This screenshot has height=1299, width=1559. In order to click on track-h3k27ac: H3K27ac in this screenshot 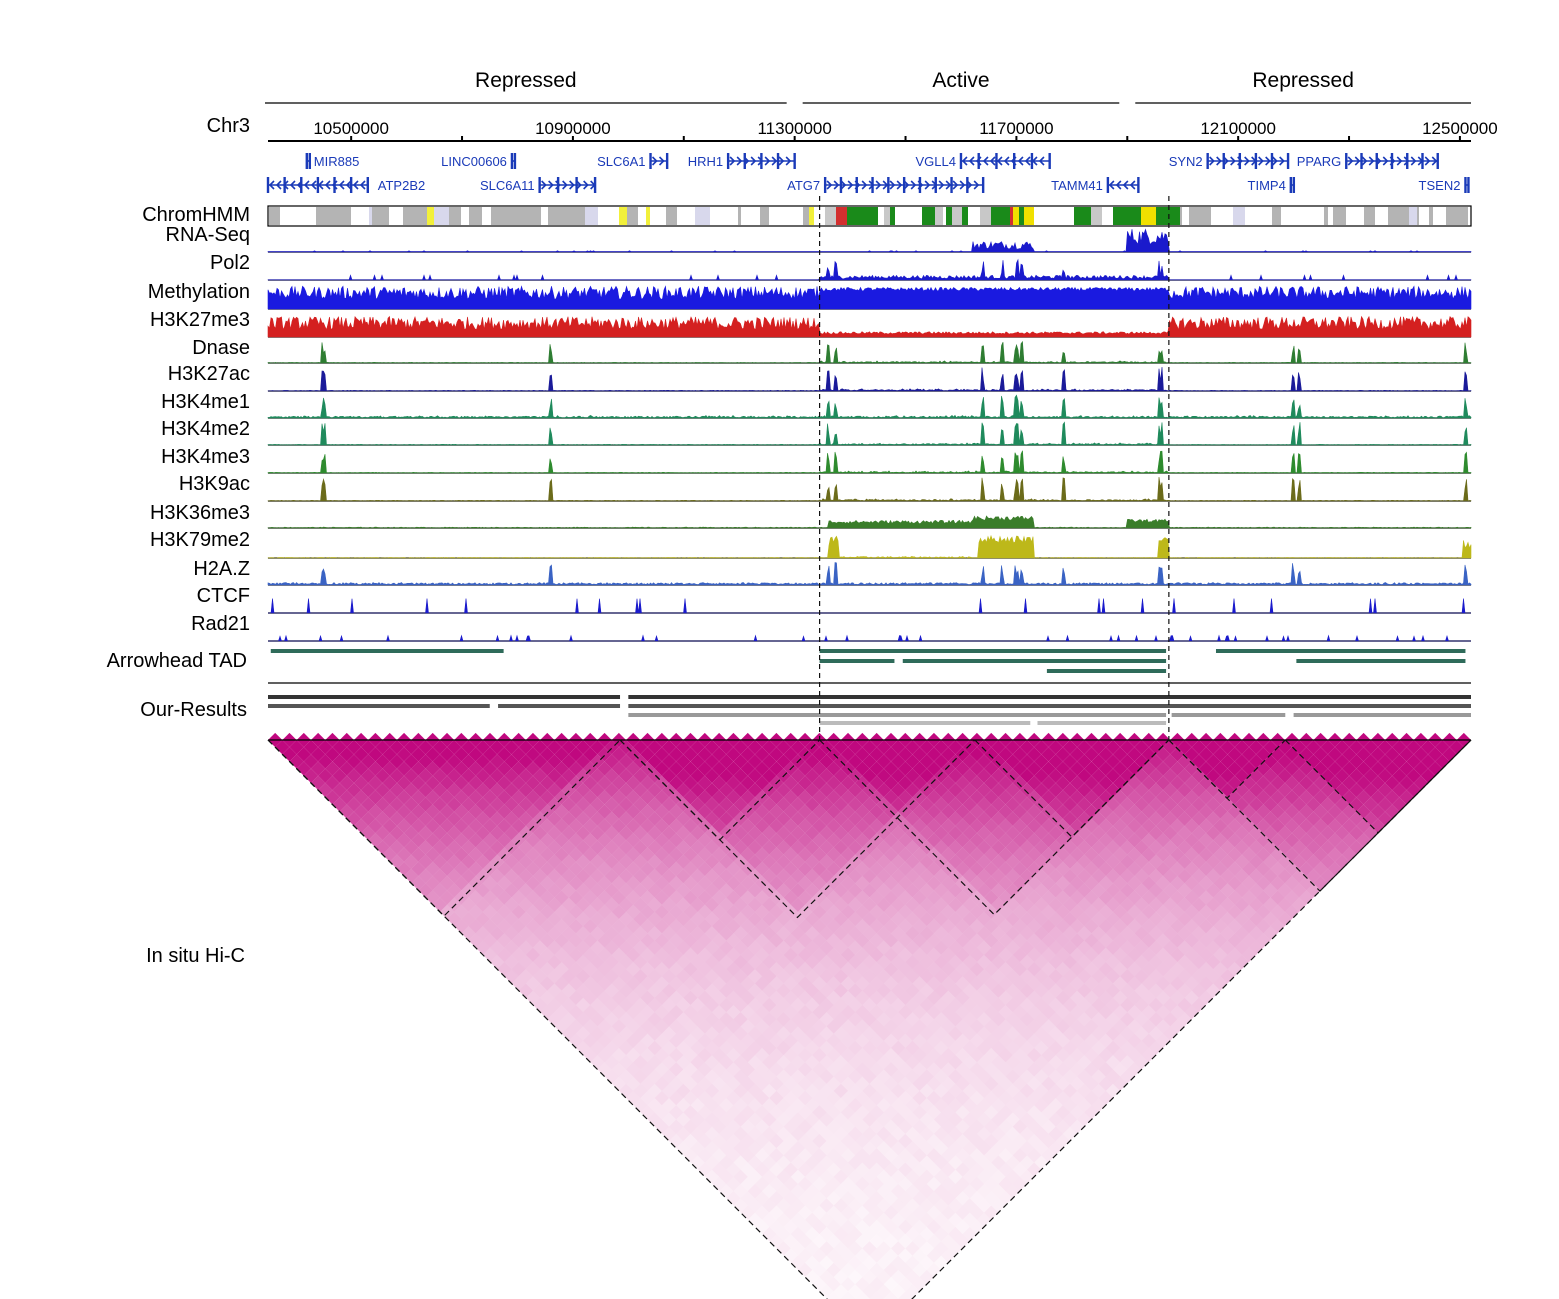, I will do `click(820, 377)`.